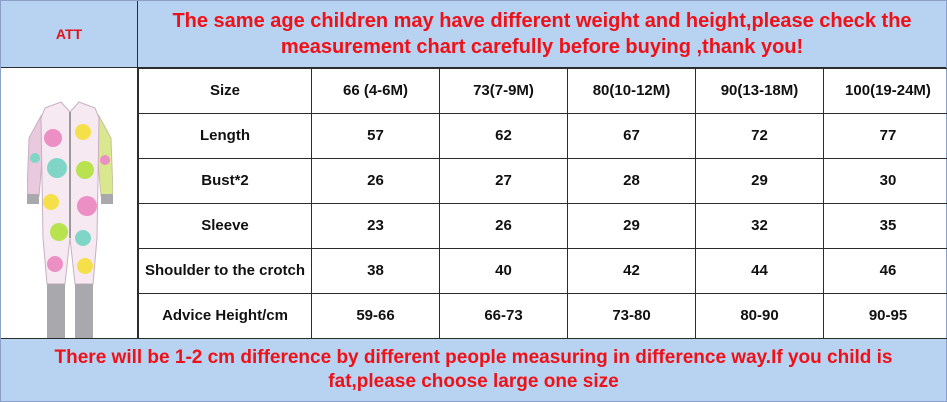 This screenshot has width=947, height=402. What do you see at coordinates (885, 271) in the screenshot?
I see `table-cell: 46` at bounding box center [885, 271].